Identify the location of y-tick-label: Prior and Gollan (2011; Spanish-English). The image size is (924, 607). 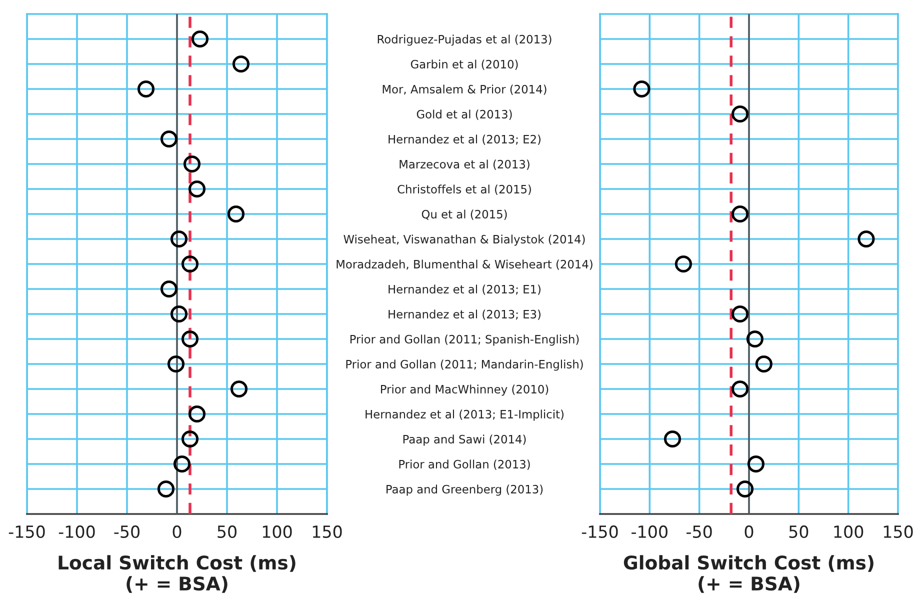
(464, 340).